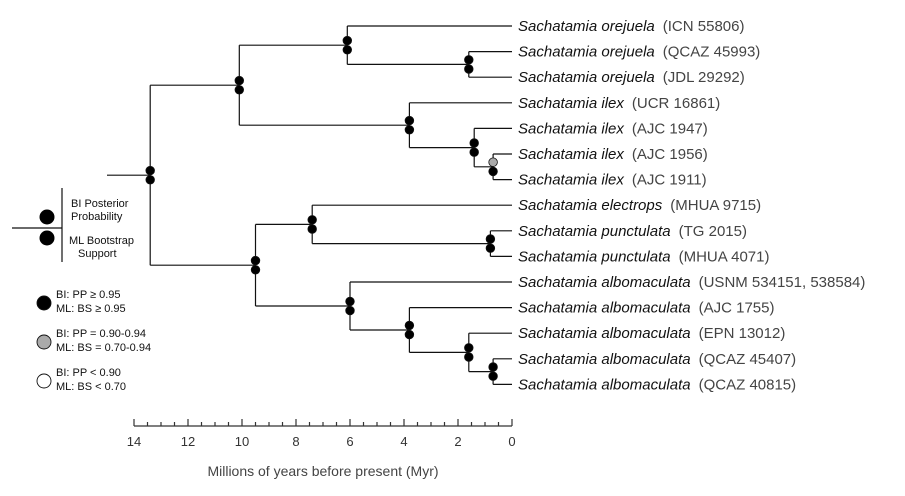 The height and width of the screenshot is (496, 905). I want to click on taxon-label: Sachatamia albomaculata (QCAZ 45407), so click(657, 359).